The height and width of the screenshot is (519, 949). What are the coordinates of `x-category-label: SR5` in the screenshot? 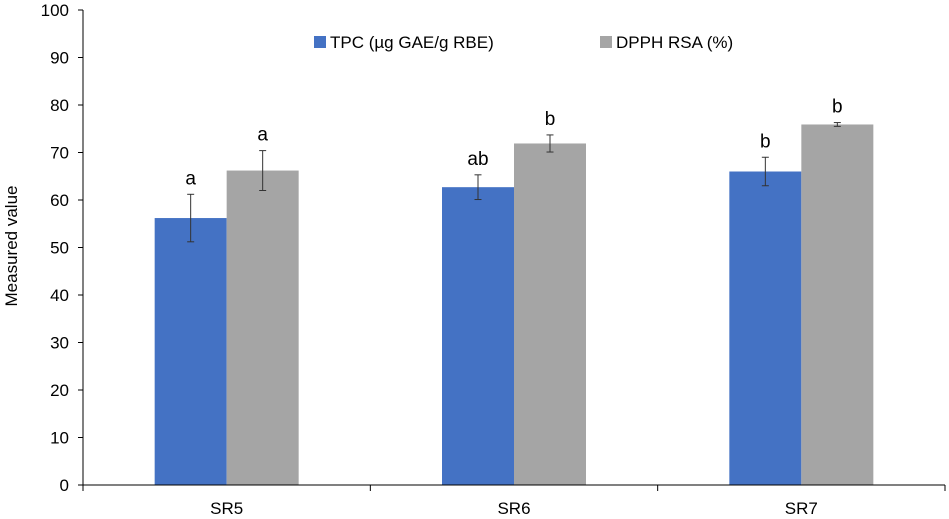 It's located at (226, 508).